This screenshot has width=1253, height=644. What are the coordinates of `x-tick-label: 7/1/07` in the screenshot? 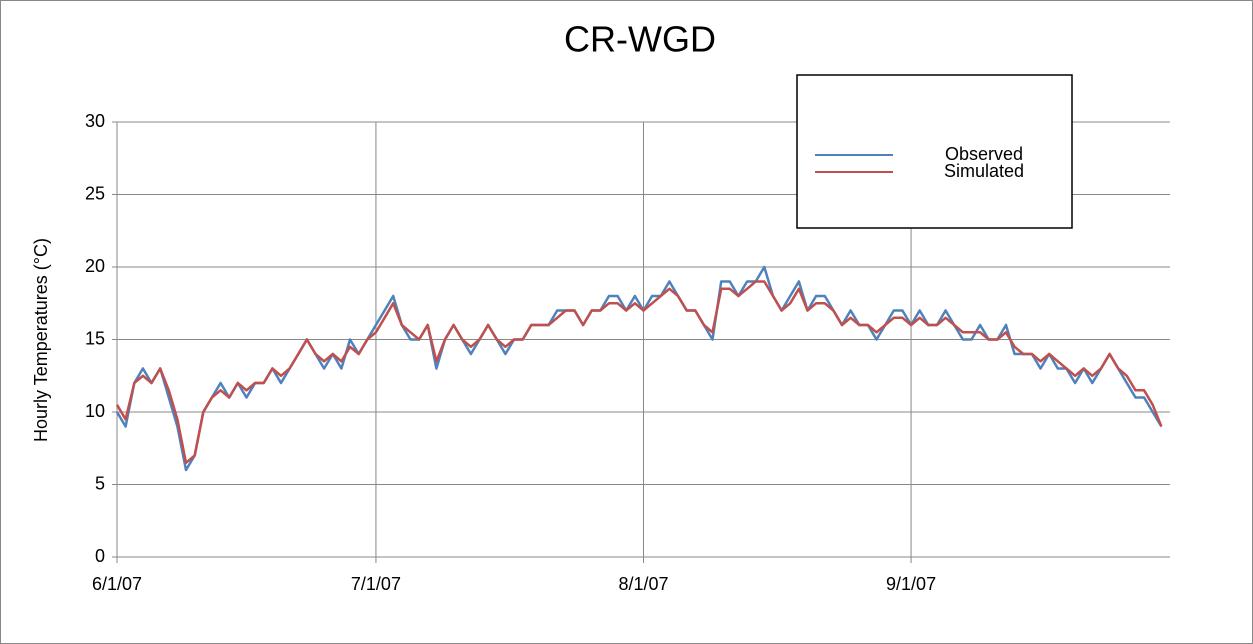 It's located at (376, 584).